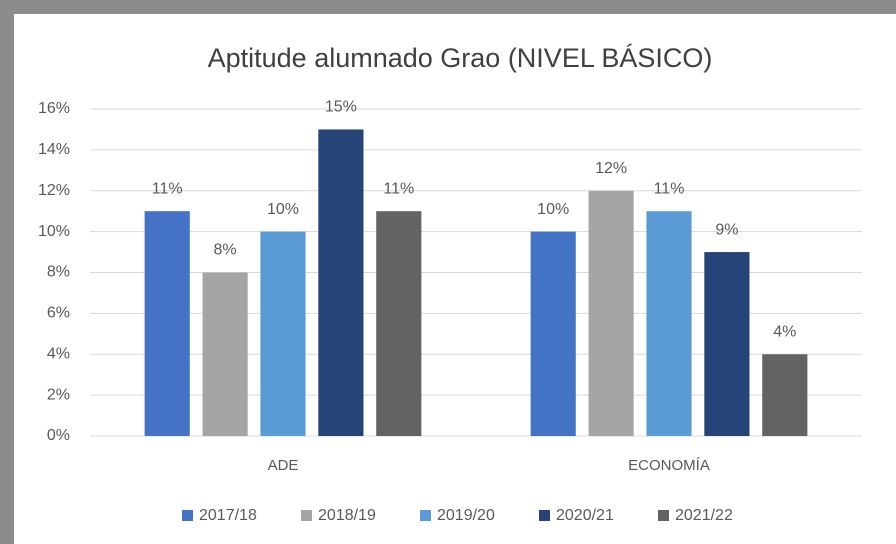 The width and height of the screenshot is (896, 544). Describe the element at coordinates (347, 515) in the screenshot. I see `legend-label: 2018/19` at that location.